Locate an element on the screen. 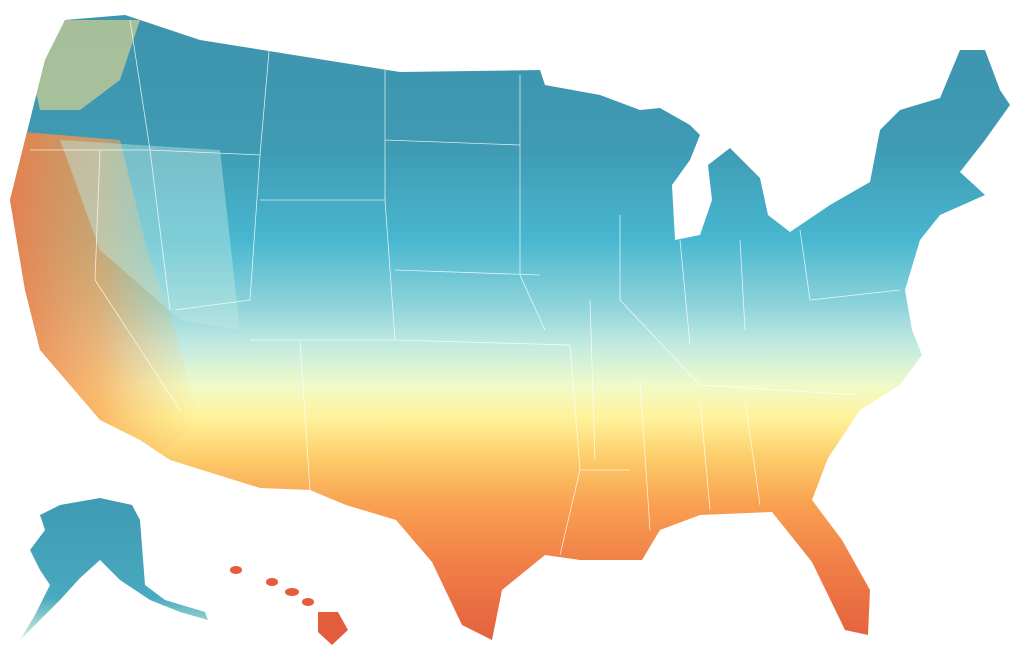 The image size is (1024, 665). alaska is located at coordinates (114, 569).